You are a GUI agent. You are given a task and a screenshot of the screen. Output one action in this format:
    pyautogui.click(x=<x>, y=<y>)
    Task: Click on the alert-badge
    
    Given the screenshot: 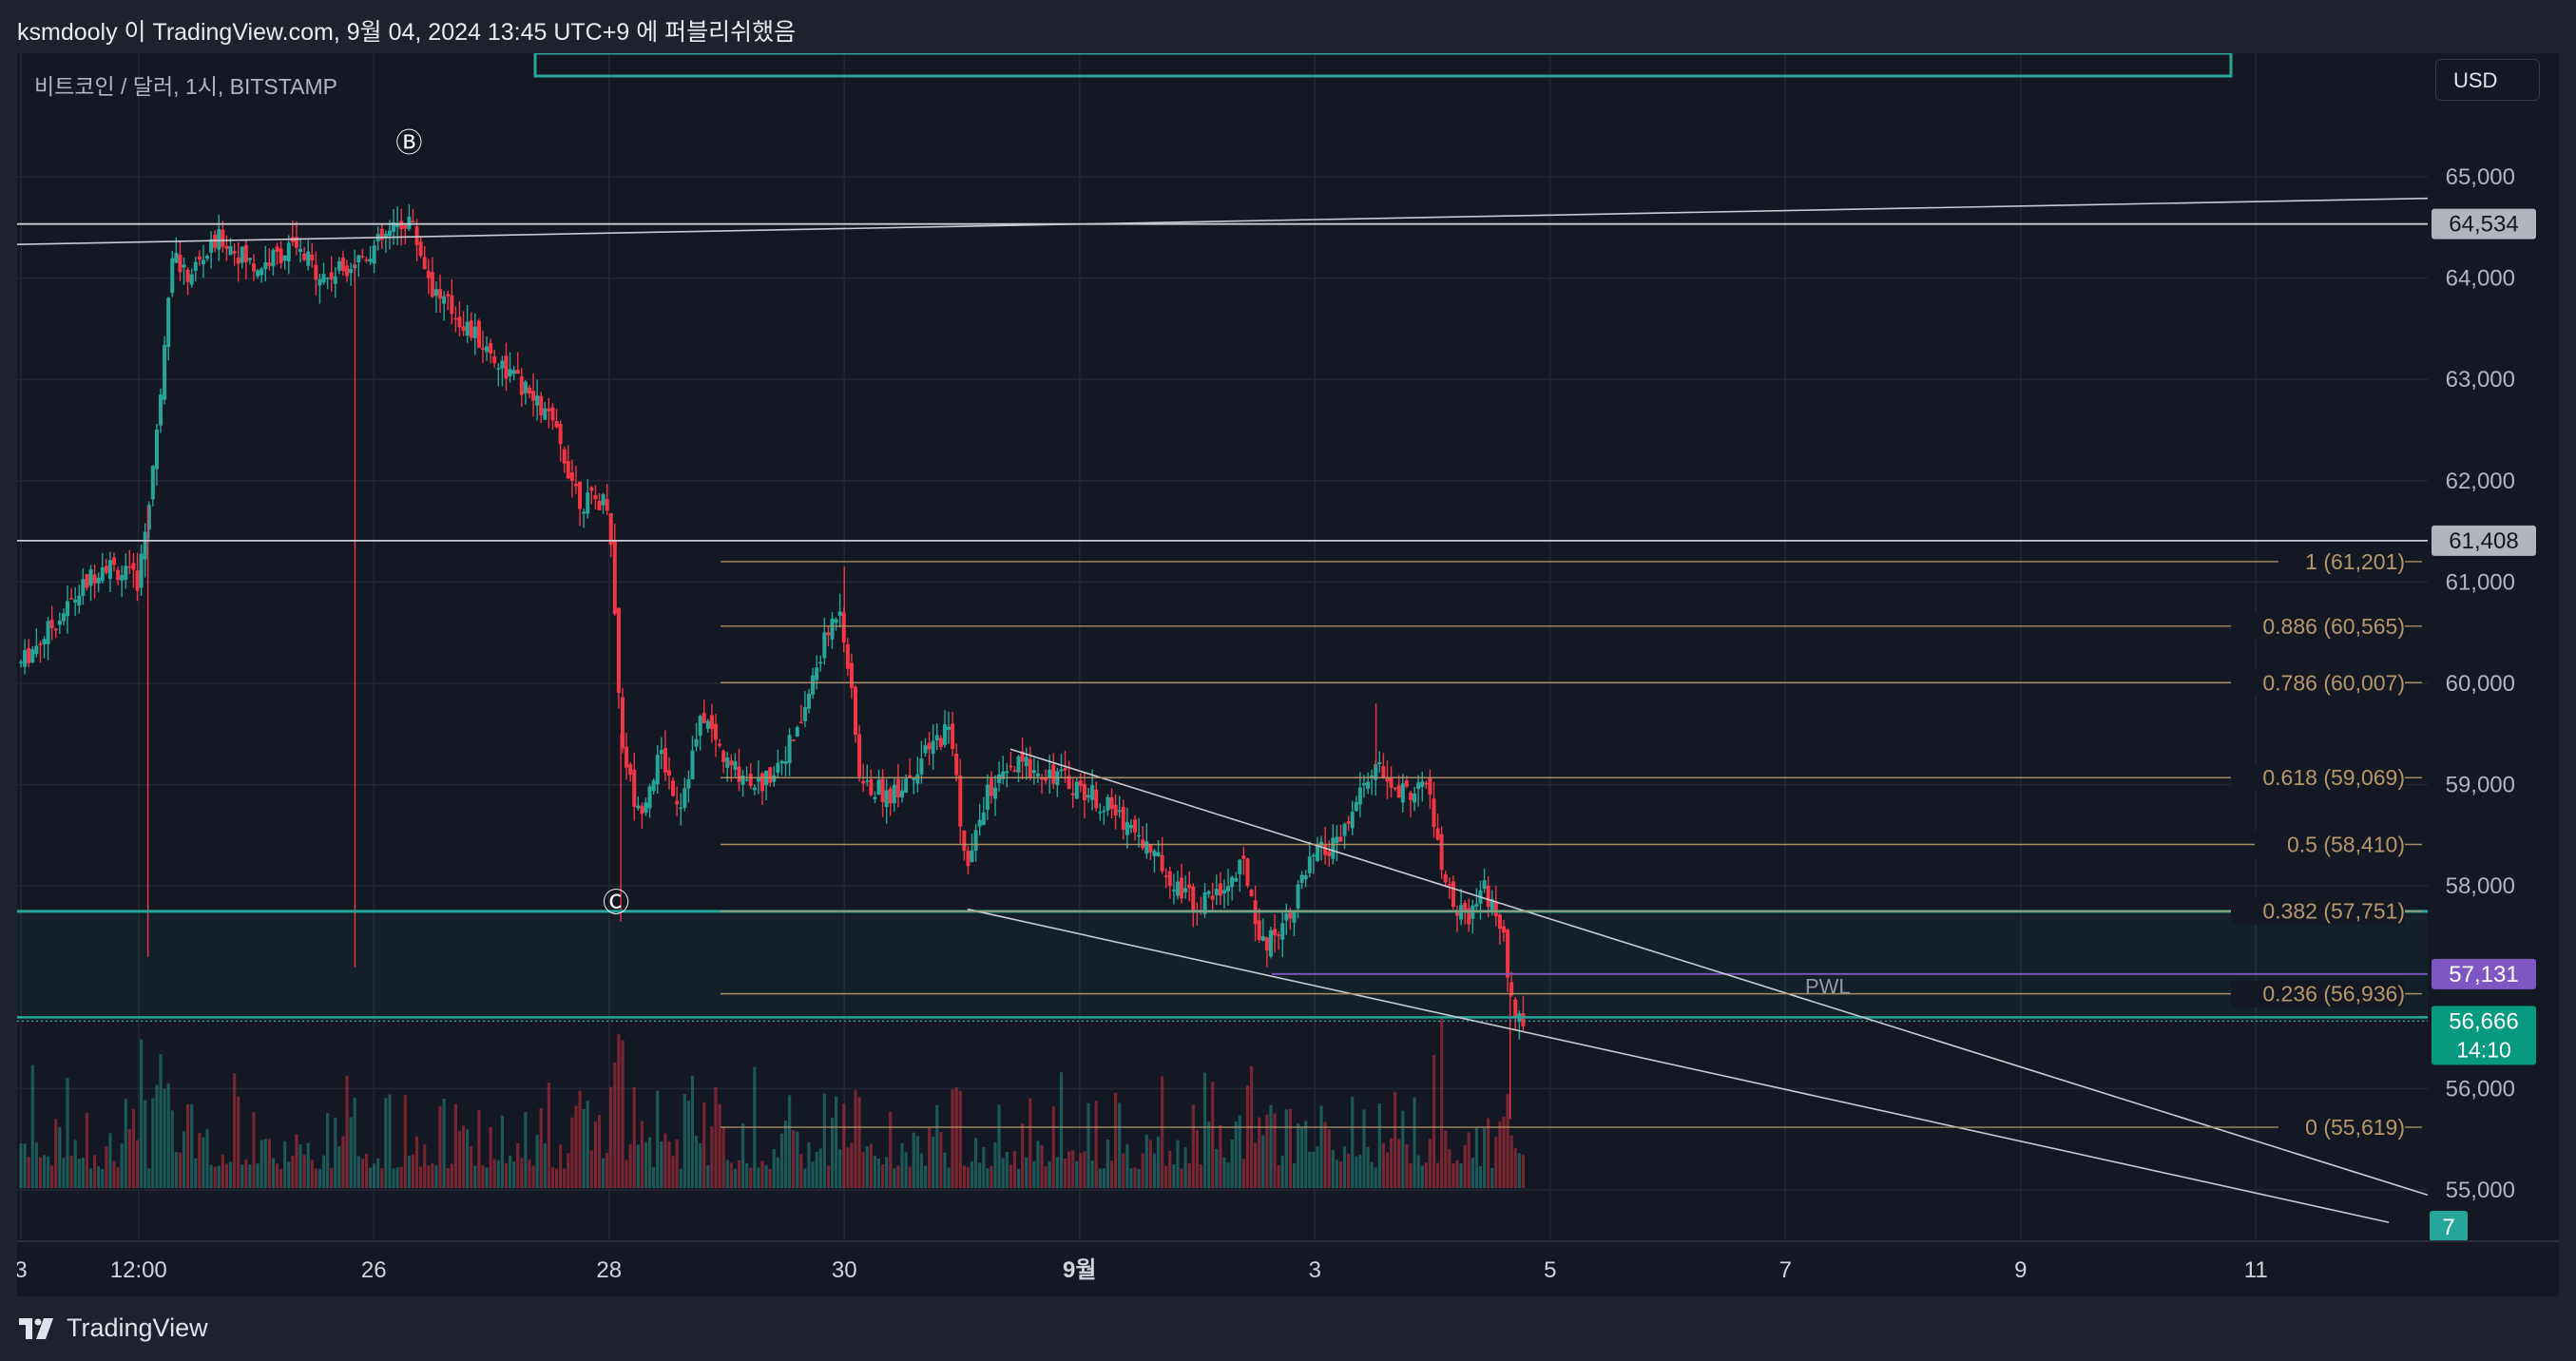 What is the action you would take?
    pyautogui.click(x=2449, y=1226)
    